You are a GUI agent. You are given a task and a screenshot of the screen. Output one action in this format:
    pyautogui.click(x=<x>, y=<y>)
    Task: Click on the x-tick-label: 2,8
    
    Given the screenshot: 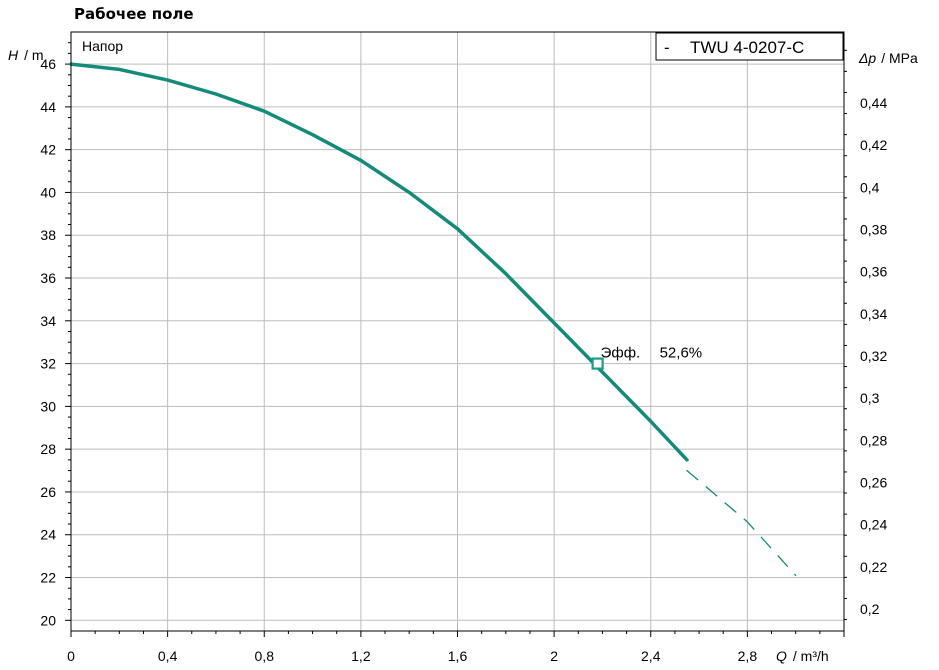 What is the action you would take?
    pyautogui.click(x=748, y=656)
    